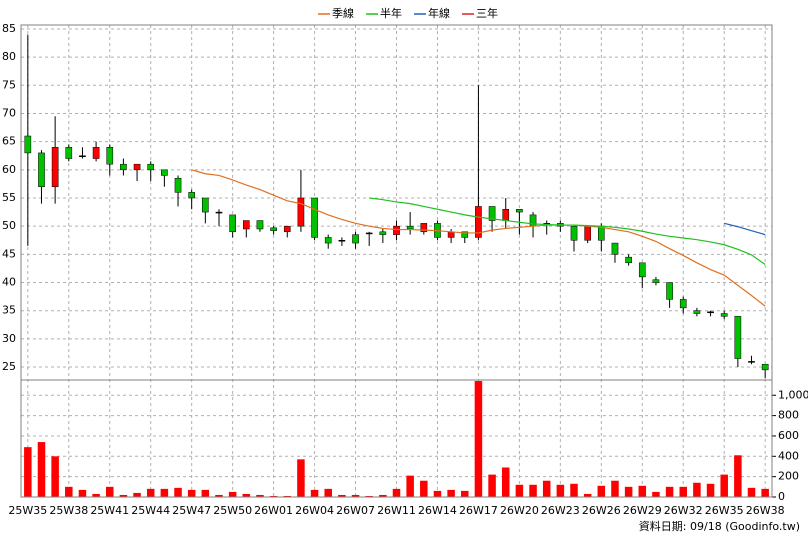 The image size is (808, 540). What do you see at coordinates (719, 526) in the screenshot?
I see `footer: 資料日期: 09/18 (Goodinfo.tw)` at bounding box center [719, 526].